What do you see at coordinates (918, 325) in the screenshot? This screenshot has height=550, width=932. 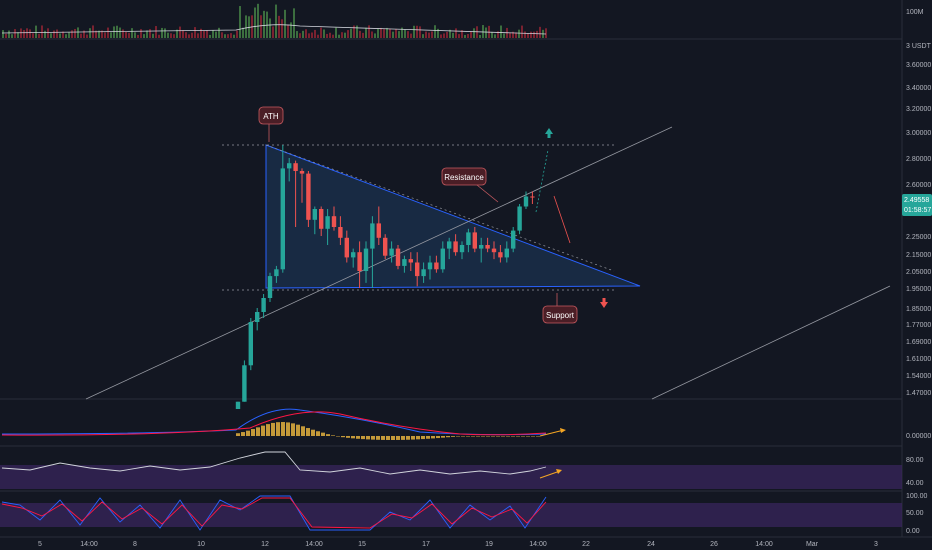 I see `price-tick-label: 1.77000` at bounding box center [918, 325].